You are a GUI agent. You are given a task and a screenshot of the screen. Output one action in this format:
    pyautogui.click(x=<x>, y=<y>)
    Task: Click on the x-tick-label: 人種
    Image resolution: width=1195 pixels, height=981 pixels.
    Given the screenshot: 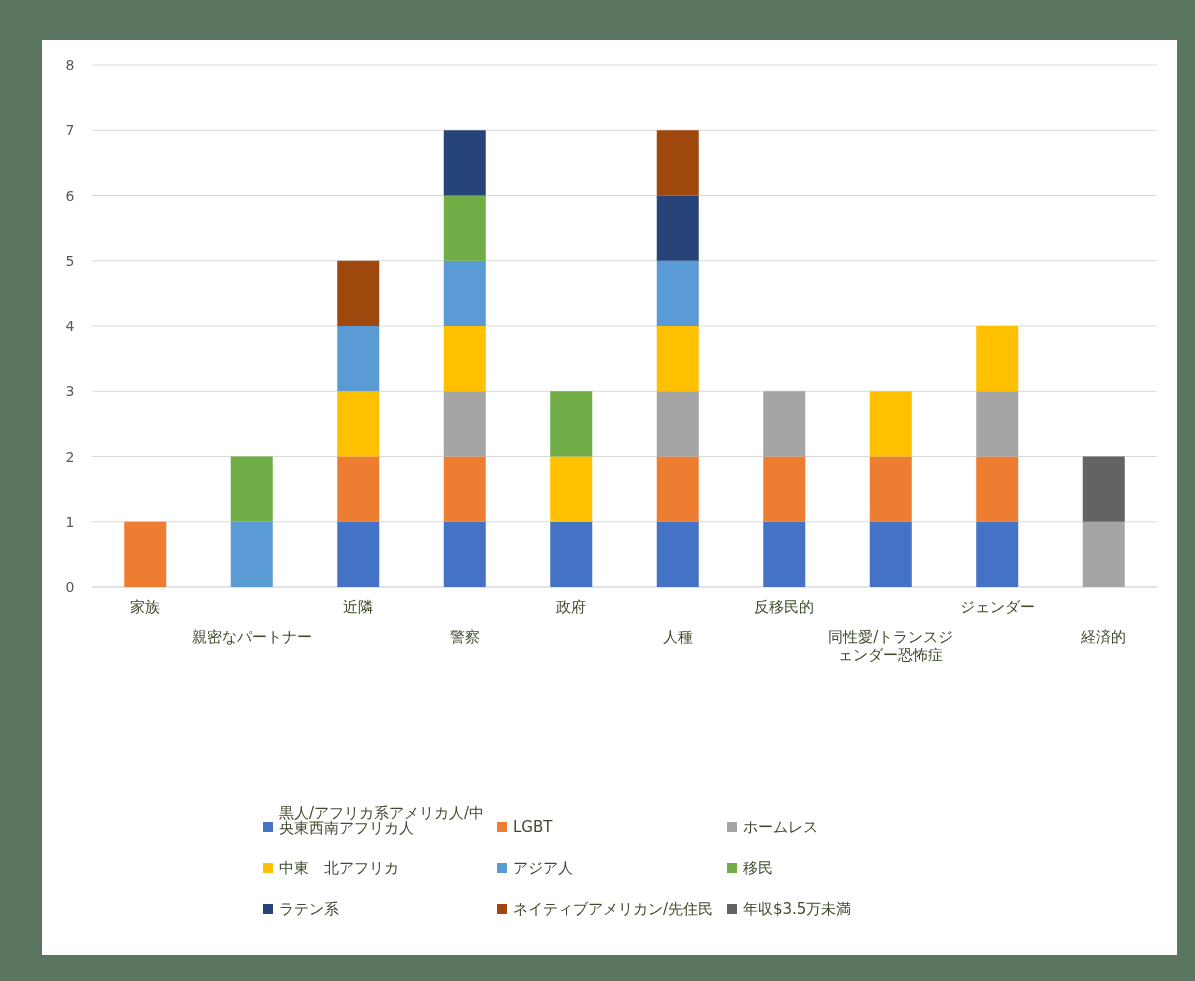 What is the action you would take?
    pyautogui.click(x=677, y=637)
    